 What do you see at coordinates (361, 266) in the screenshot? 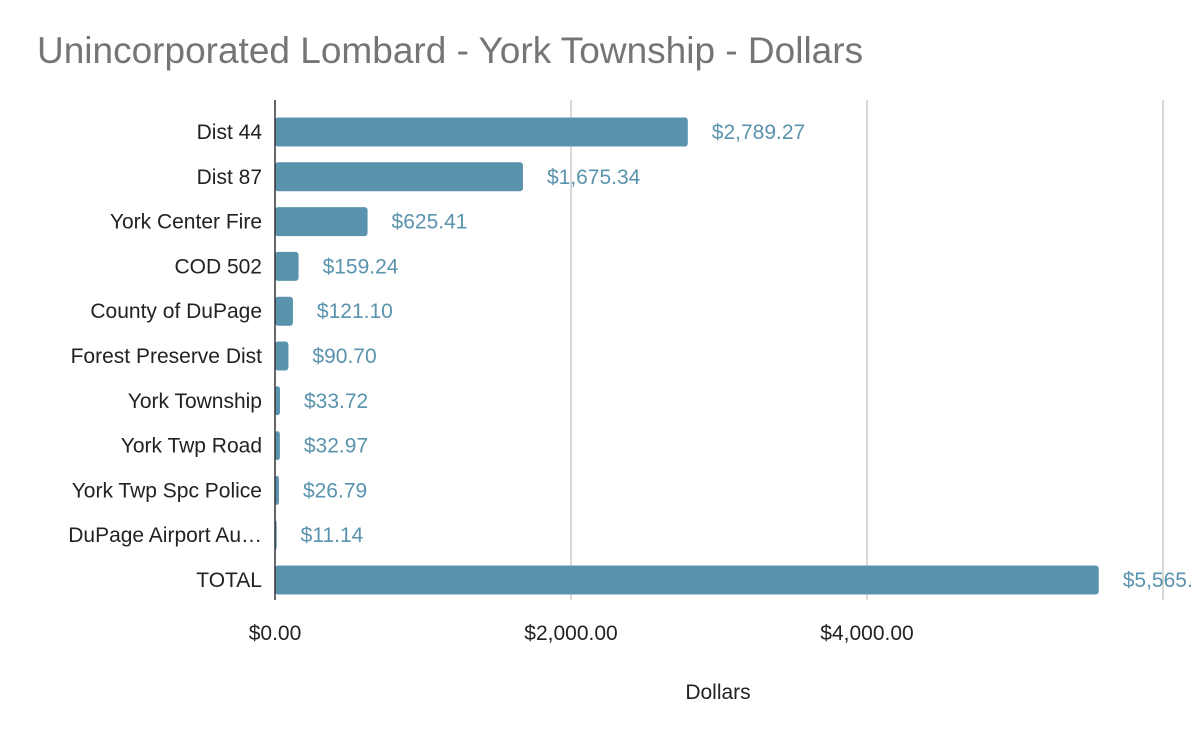
I see `value-label: $159.24` at bounding box center [361, 266].